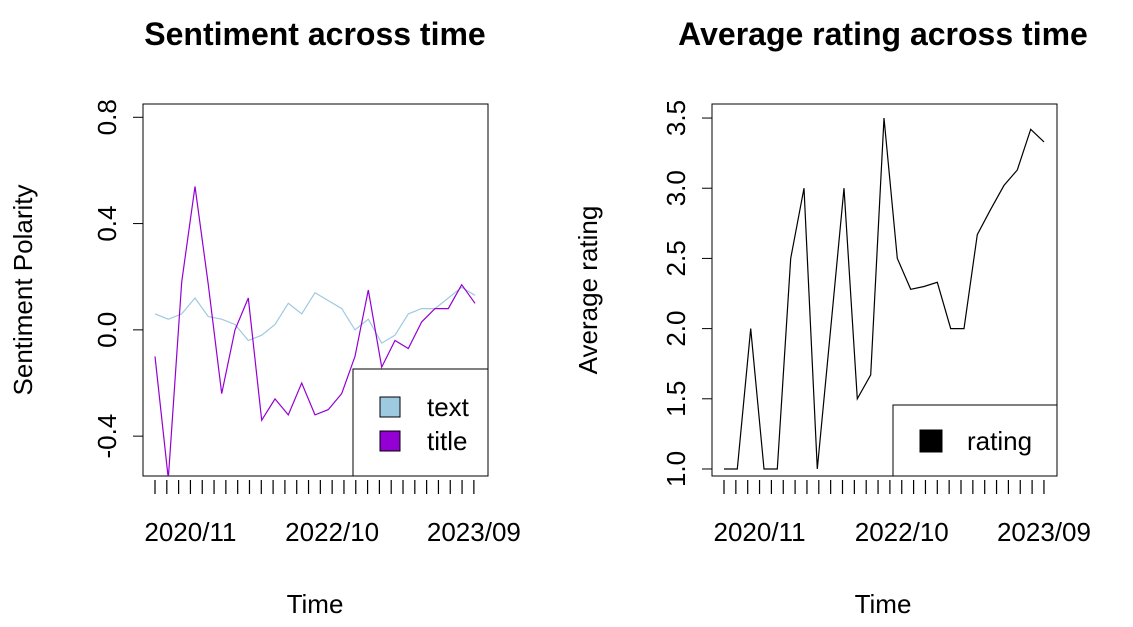  Describe the element at coordinates (190, 532) in the screenshot. I see `sentiment-x-tick-label: 2020/11` at that location.